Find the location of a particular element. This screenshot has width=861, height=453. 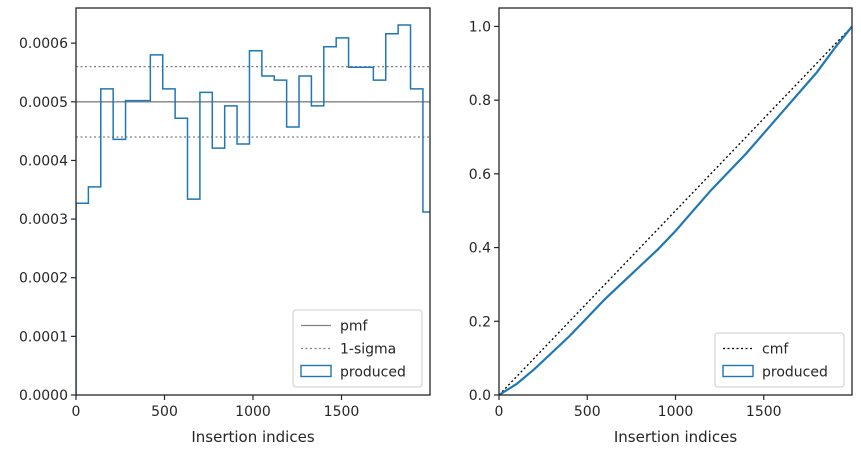

legend-label-cmf: cmf is located at coordinates (775, 350).